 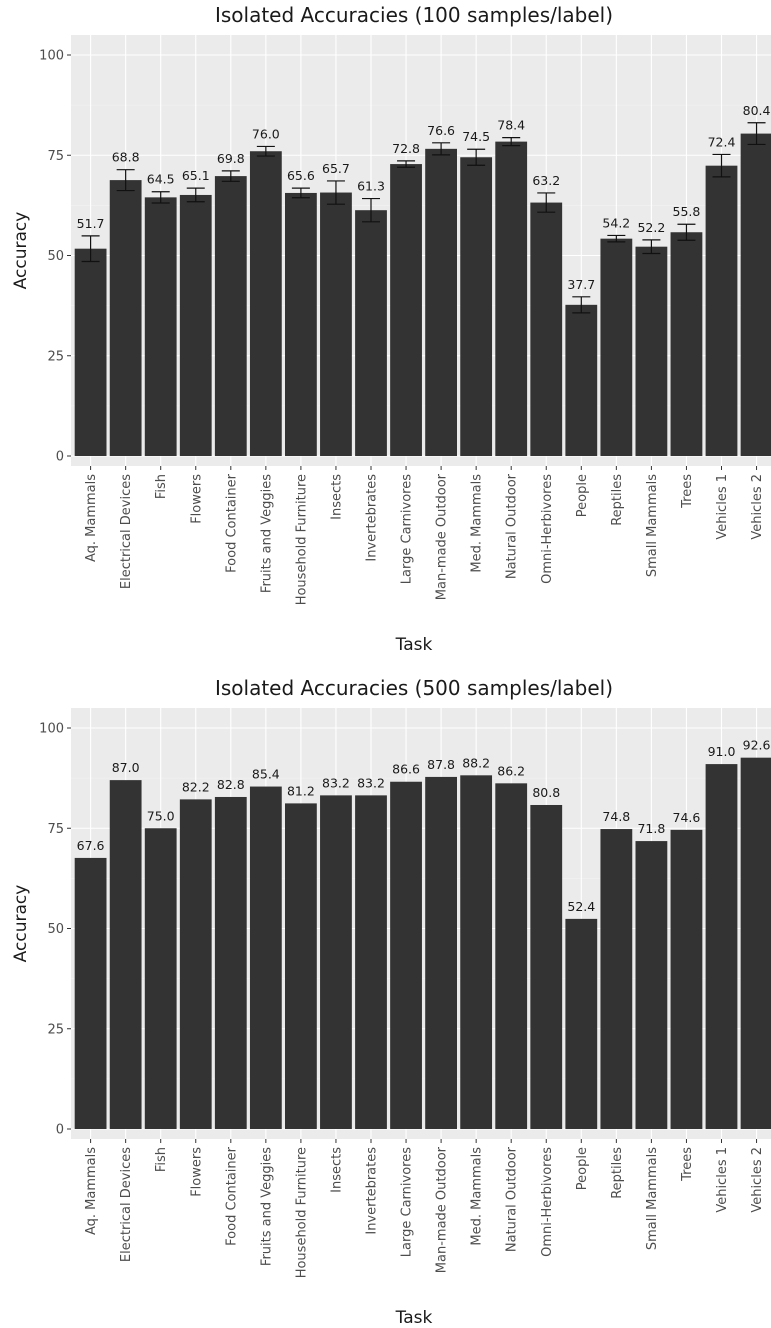 What do you see at coordinates (757, 110) in the screenshot?
I see `data-label: 80.4` at bounding box center [757, 110].